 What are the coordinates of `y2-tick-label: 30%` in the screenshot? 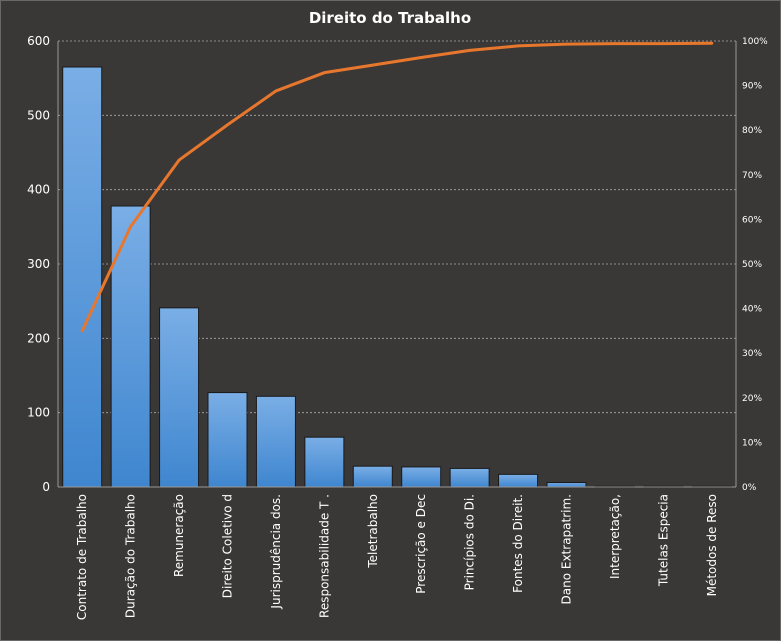 It's located at (752, 354).